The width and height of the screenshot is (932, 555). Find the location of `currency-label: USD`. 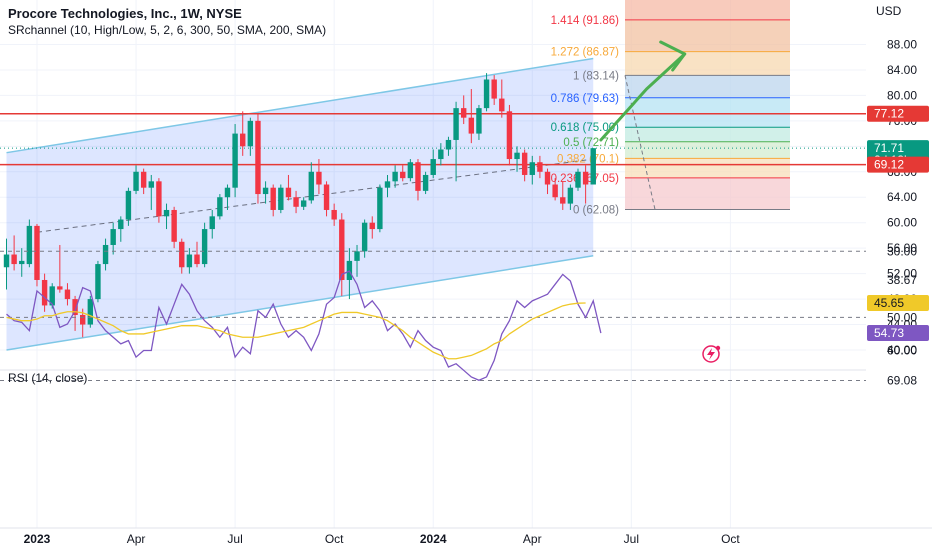

currency-label: USD is located at coordinates (889, 11).